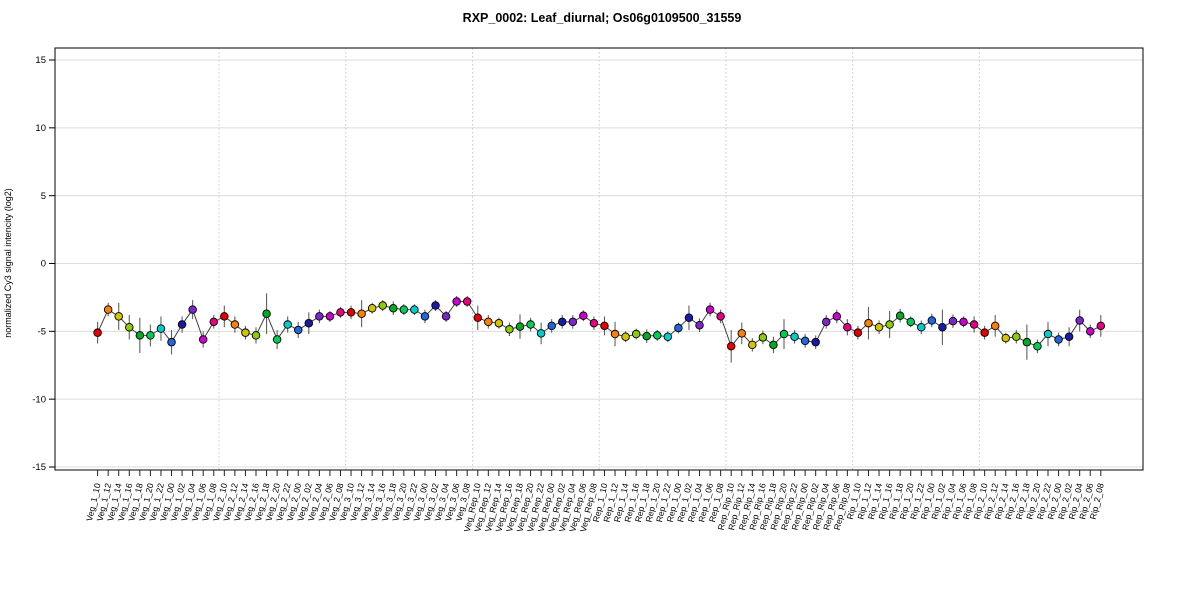  What do you see at coordinates (8, 263) in the screenshot?
I see `y-axis-title: normalized Cy3 signal intencity (log2)` at bounding box center [8, 263].